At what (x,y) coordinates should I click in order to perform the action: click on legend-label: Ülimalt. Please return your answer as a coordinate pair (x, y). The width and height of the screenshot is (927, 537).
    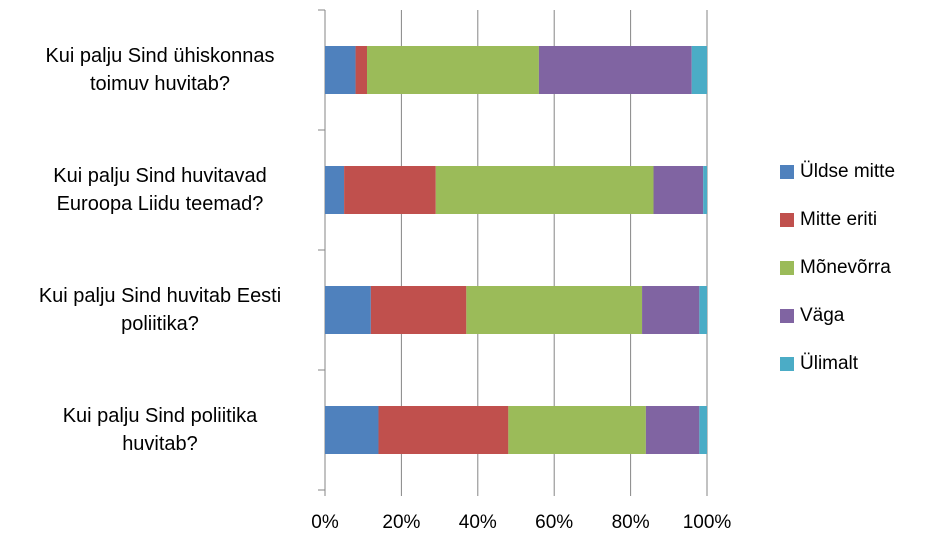
    Looking at the image, I should click on (829, 363).